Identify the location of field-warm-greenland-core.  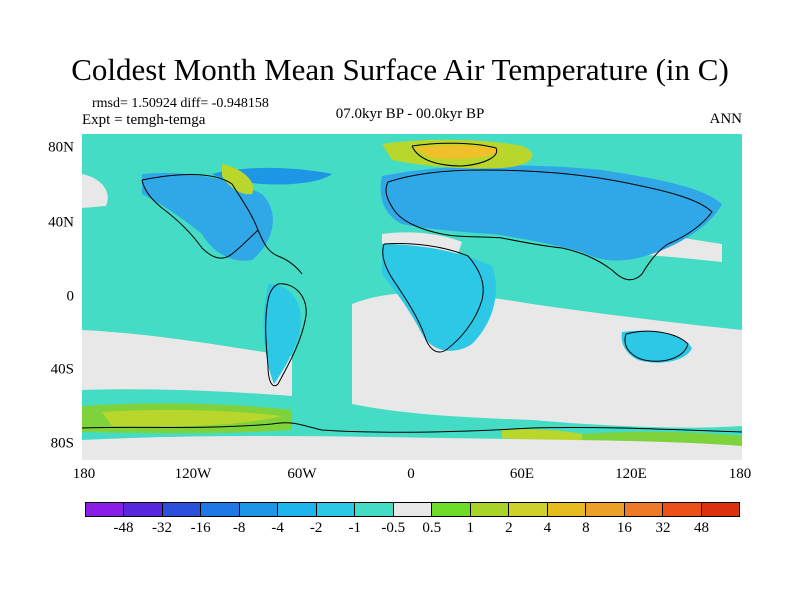
(457, 152).